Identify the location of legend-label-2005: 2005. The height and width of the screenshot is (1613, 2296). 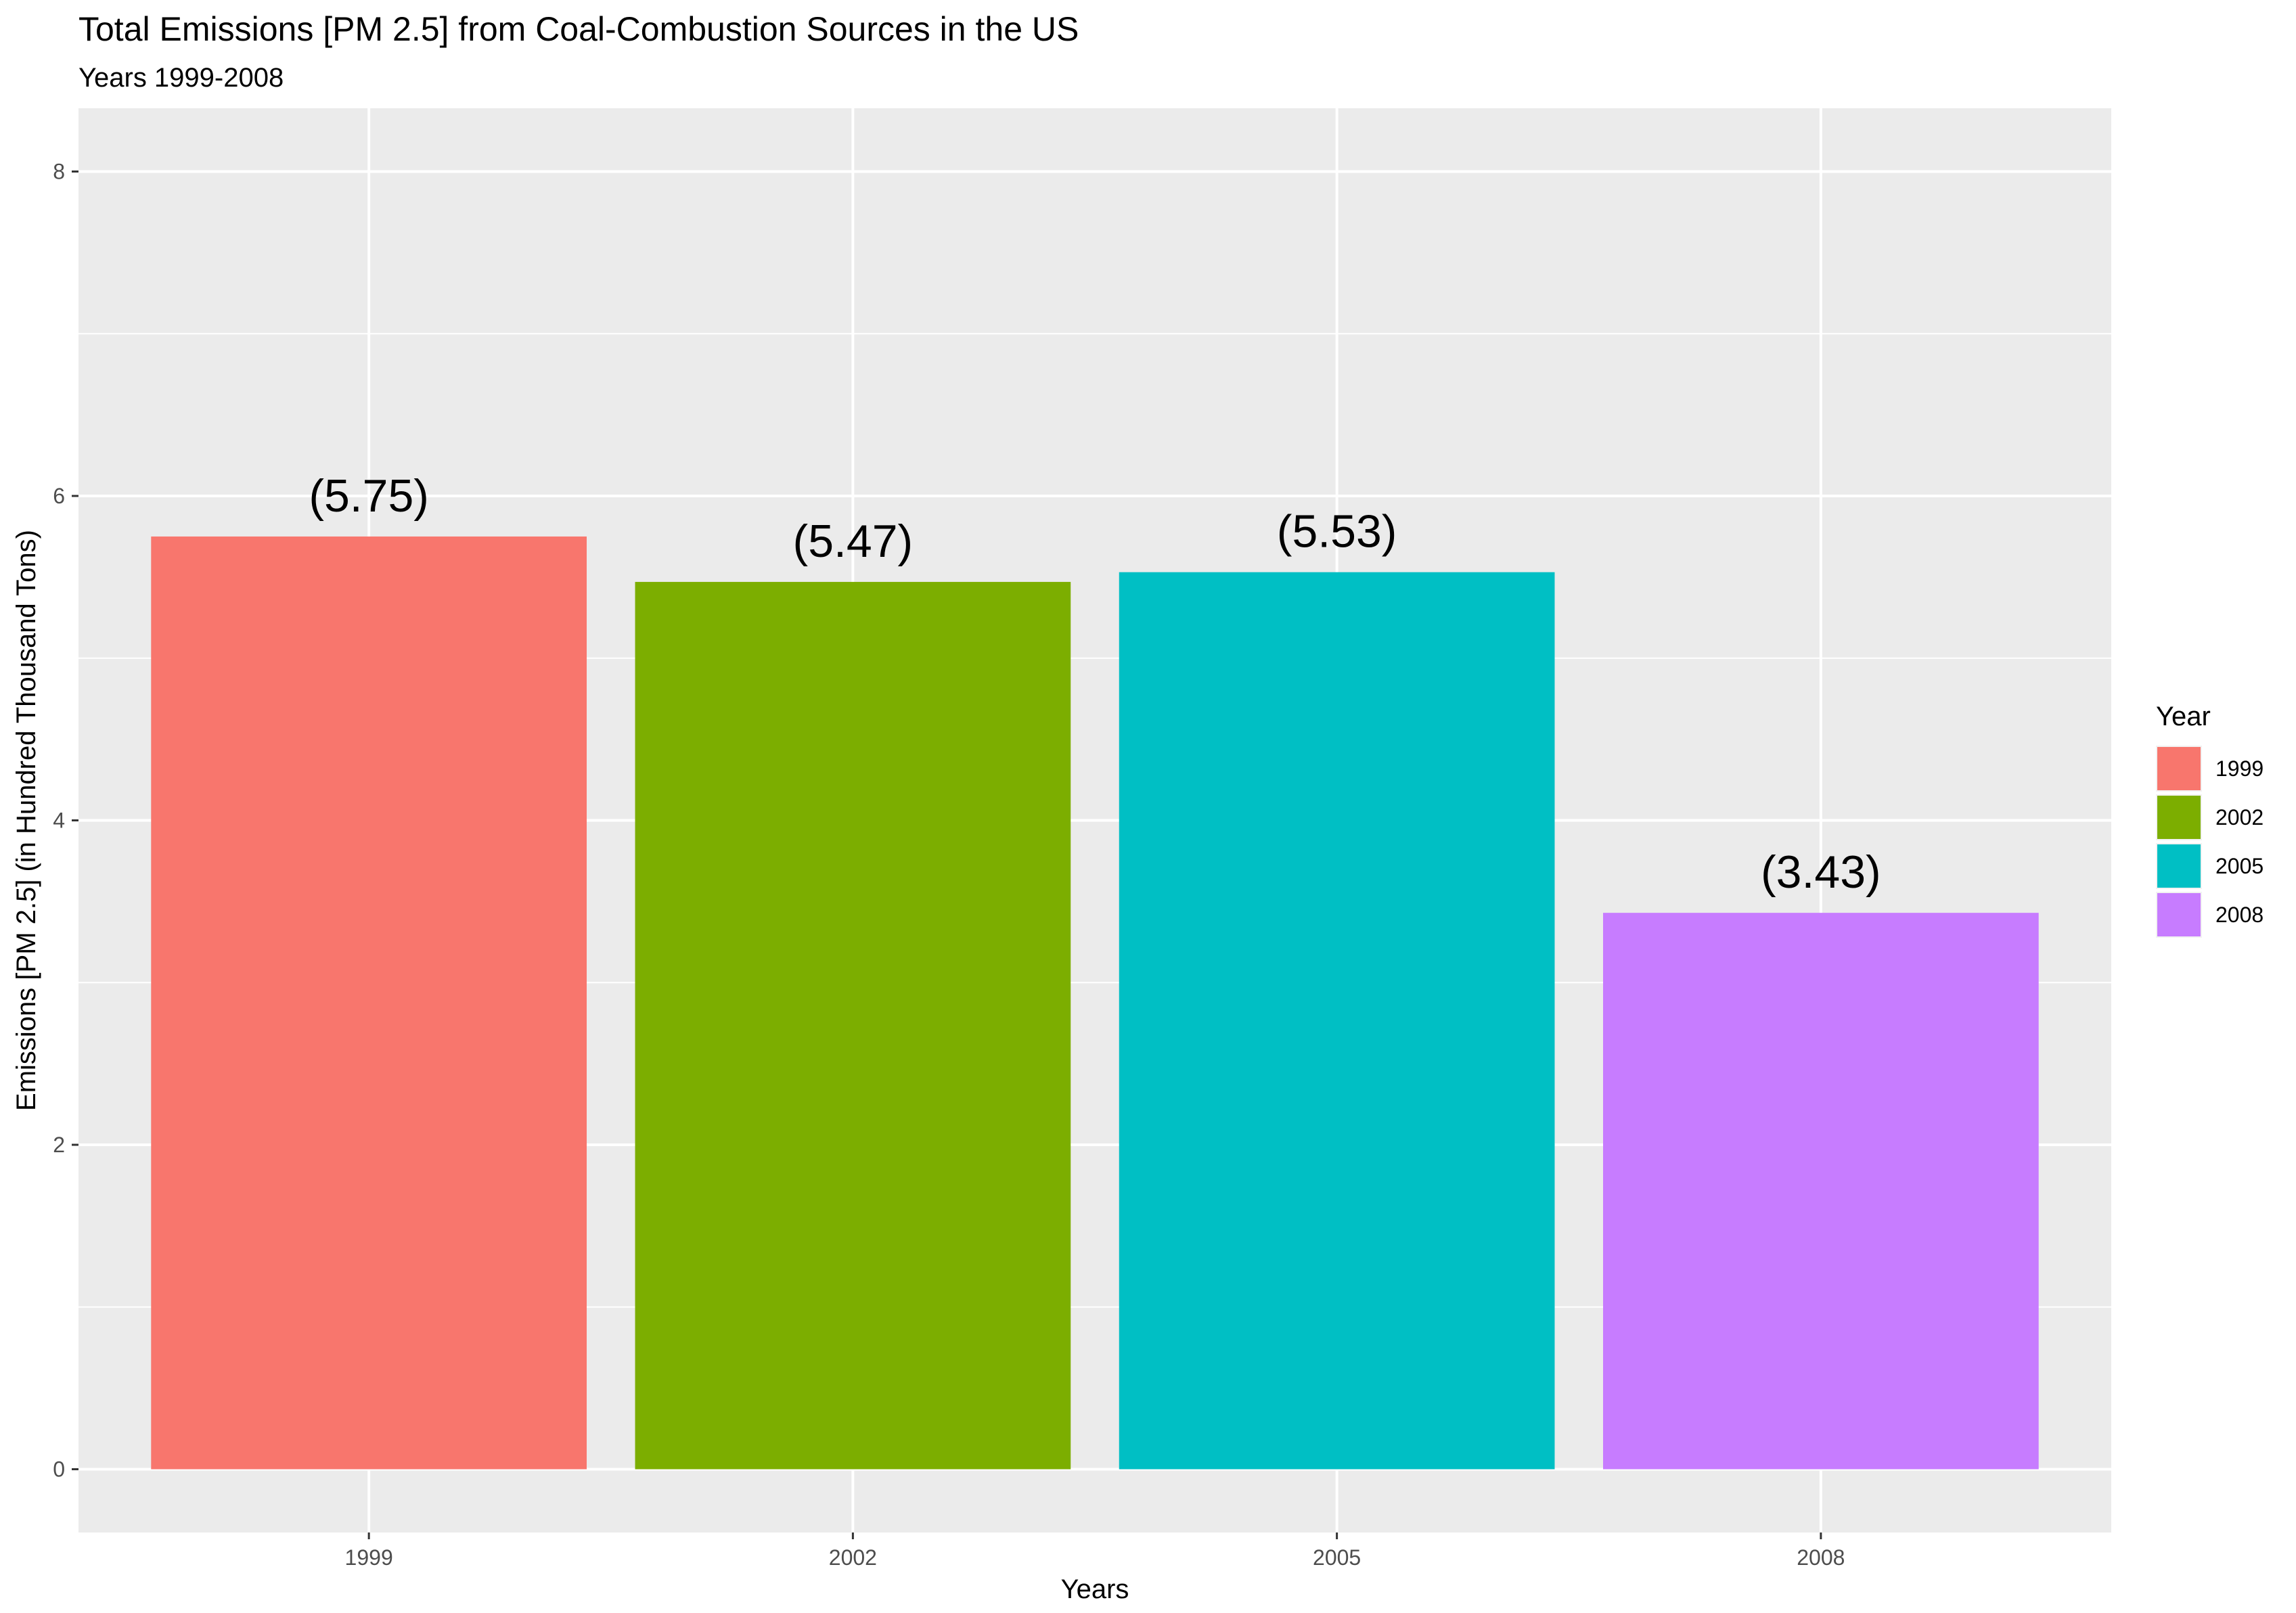
(2239, 866).